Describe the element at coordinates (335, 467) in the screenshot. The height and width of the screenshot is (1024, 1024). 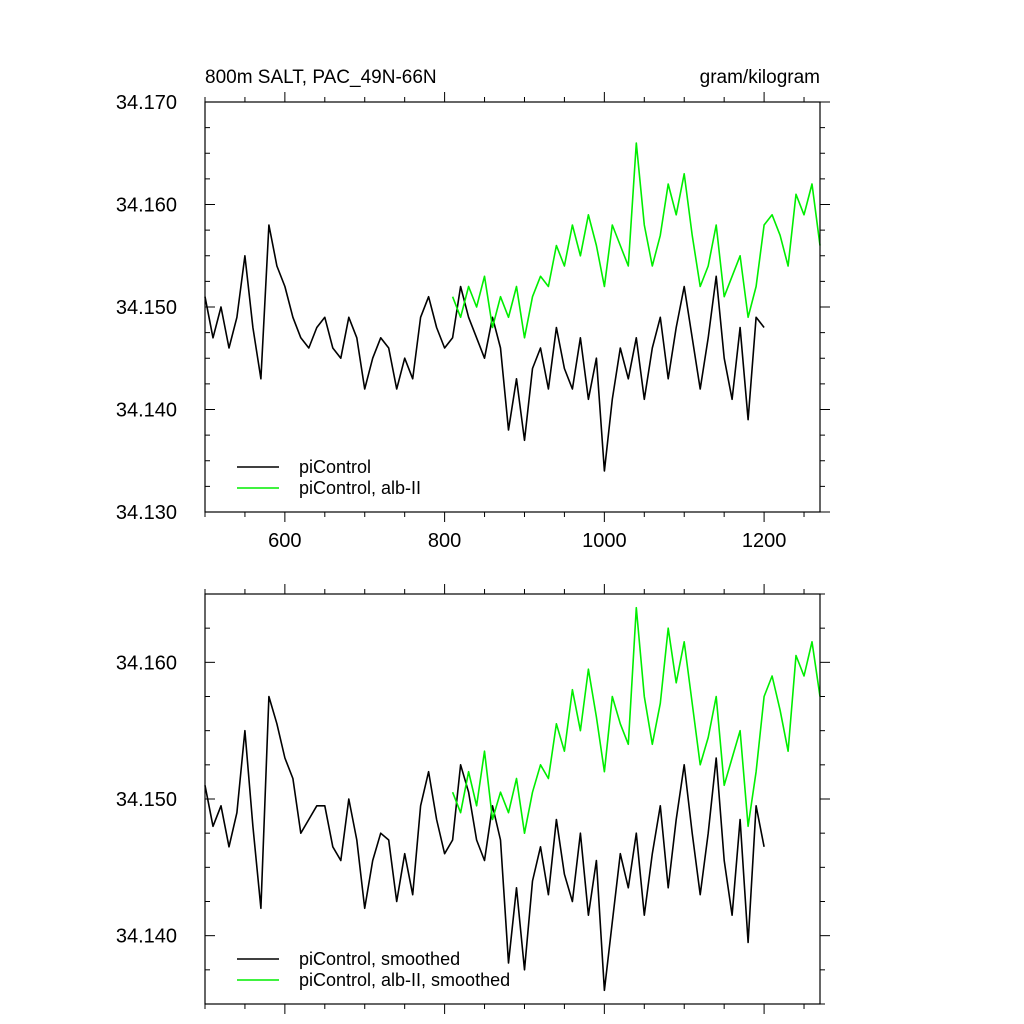
I see `legend-label: piControl` at that location.